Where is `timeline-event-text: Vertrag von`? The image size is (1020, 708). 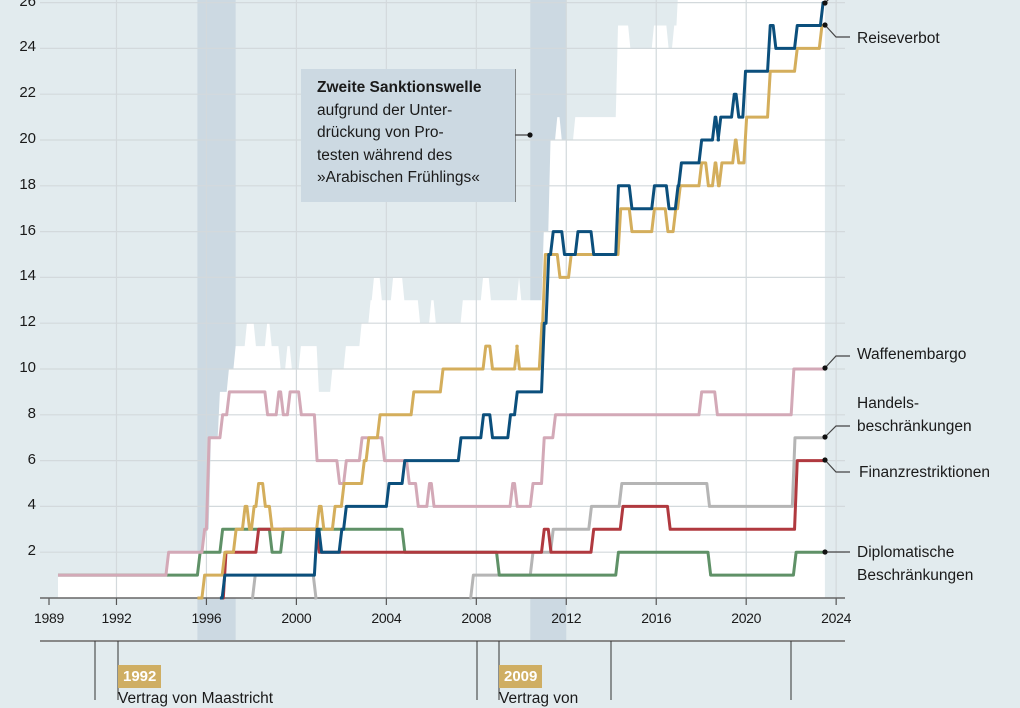
timeline-event-text: Vertrag von is located at coordinates (539, 698).